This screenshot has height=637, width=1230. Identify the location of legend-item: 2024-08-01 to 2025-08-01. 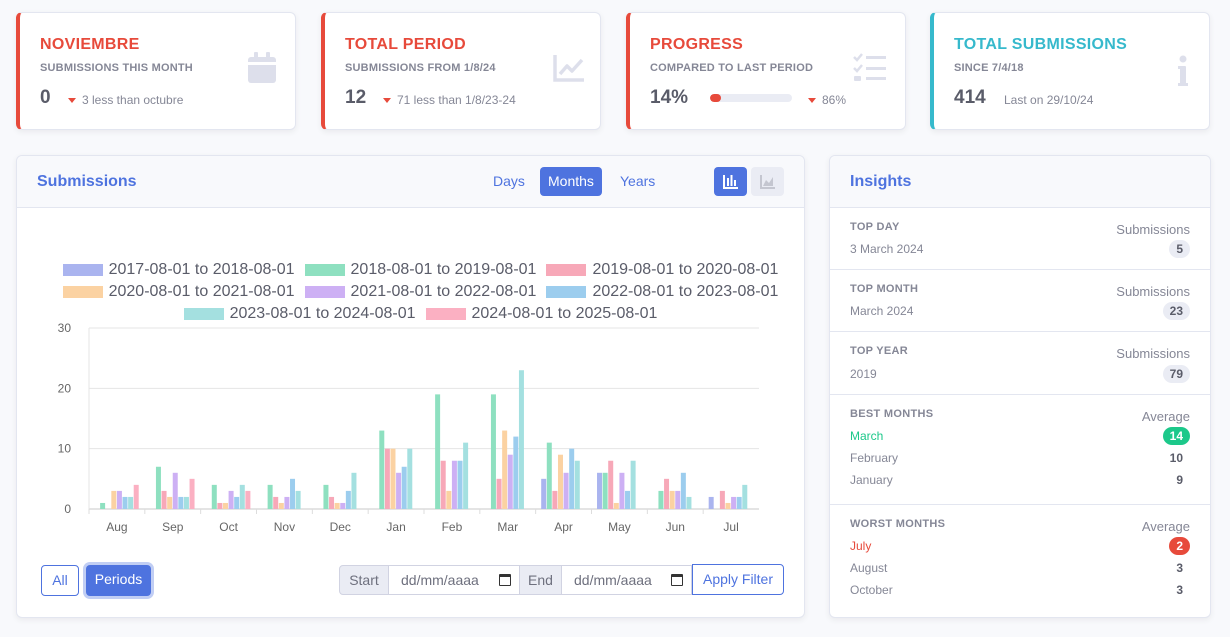
(541, 314).